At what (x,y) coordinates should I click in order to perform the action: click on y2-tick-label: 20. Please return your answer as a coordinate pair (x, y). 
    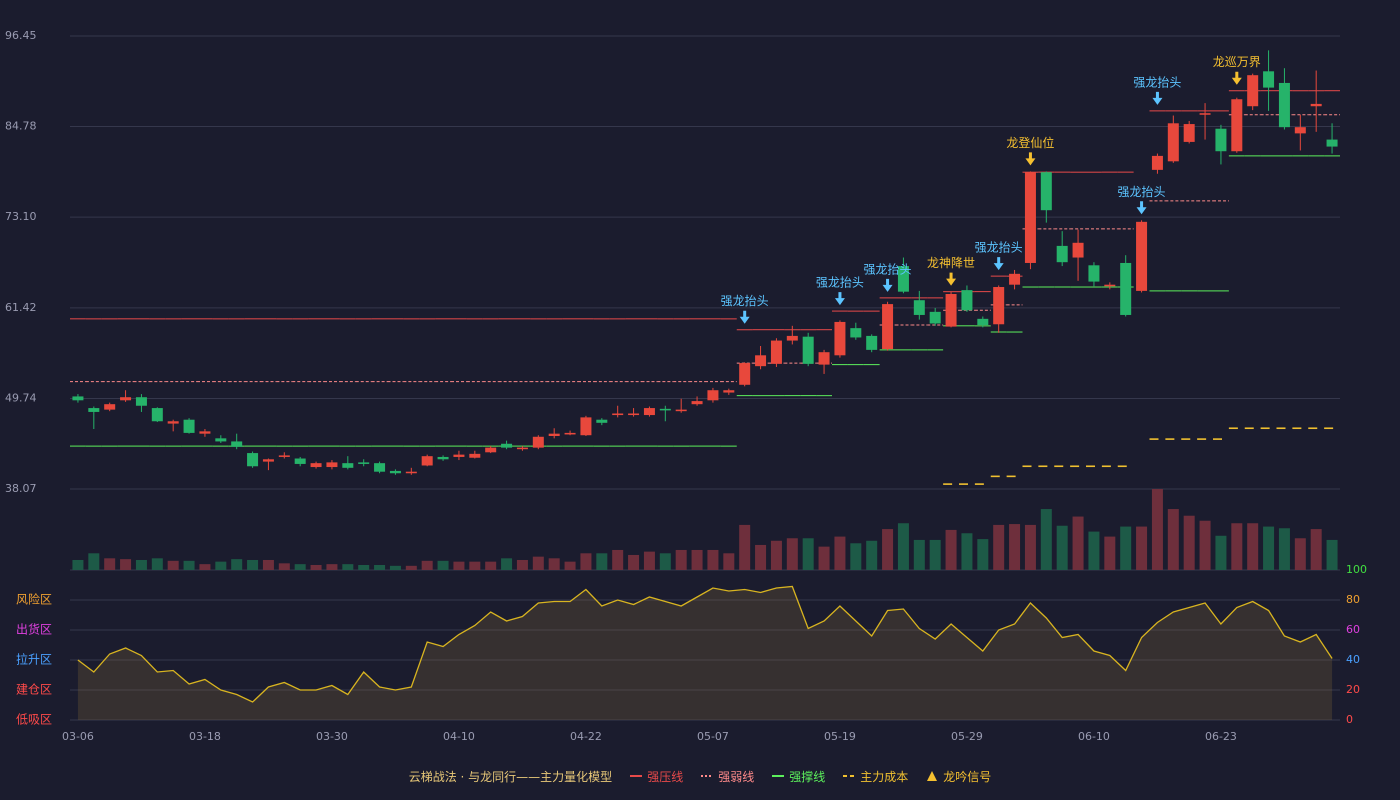
    Looking at the image, I should click on (1353, 689).